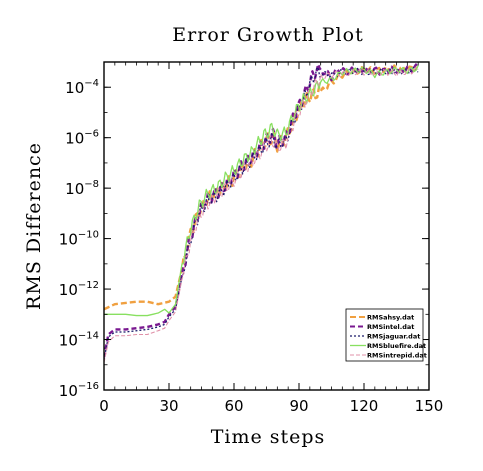  I want to click on y-tick-label-0: 10⁻¹⁶, so click(79, 390).